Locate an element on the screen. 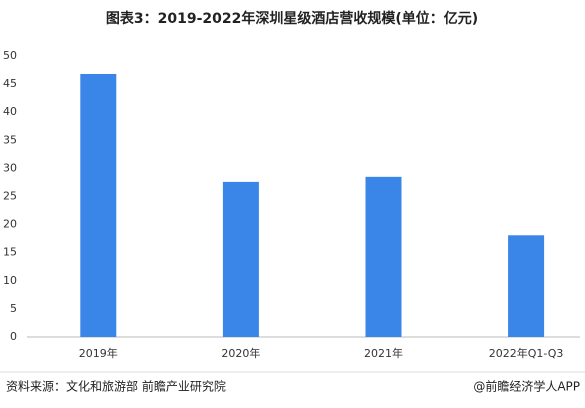 This screenshot has width=585, height=408. y-tick-label: 40 is located at coordinates (10, 111).